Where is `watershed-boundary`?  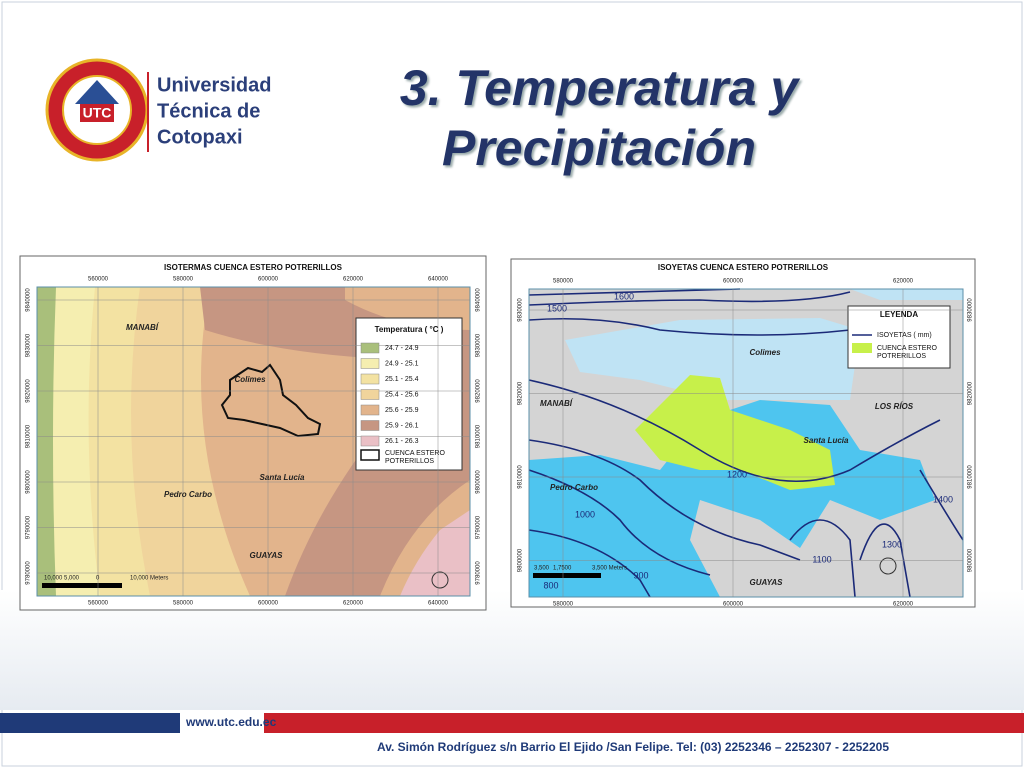
watershed-boundary is located at coordinates (271, 400).